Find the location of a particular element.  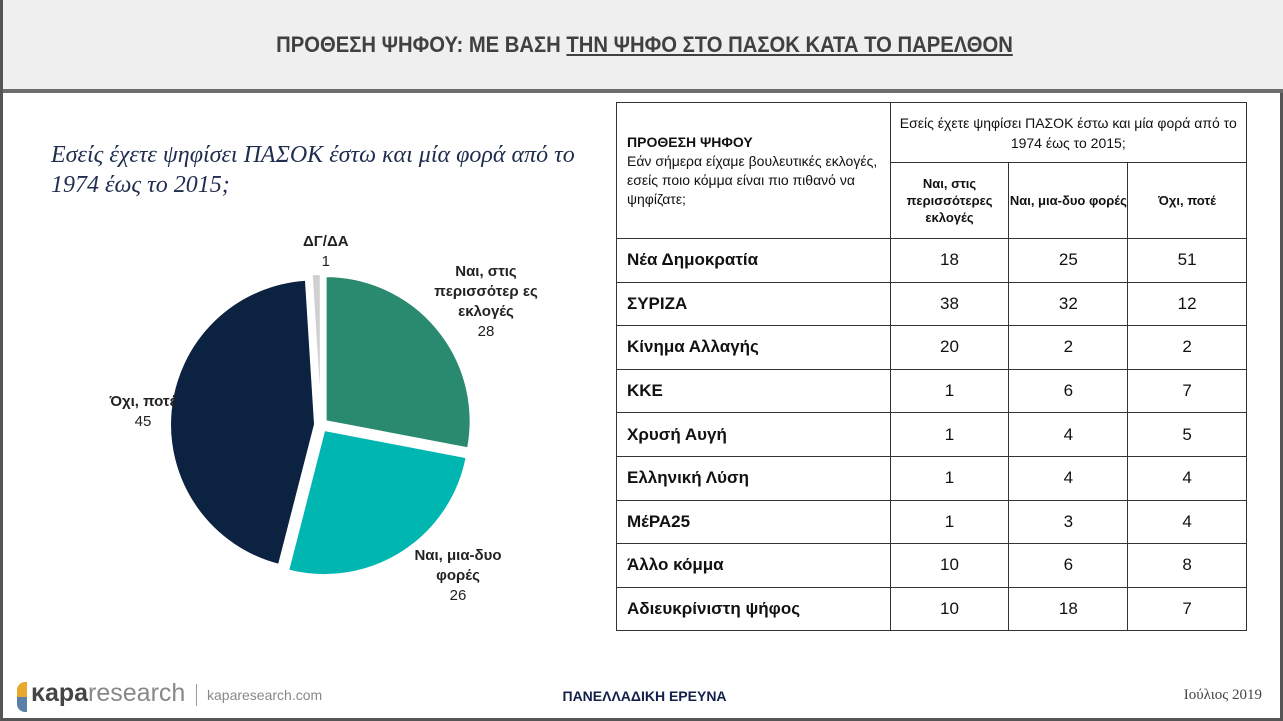

col-header: Ναι, μια-δυο φορές is located at coordinates (1068, 200).